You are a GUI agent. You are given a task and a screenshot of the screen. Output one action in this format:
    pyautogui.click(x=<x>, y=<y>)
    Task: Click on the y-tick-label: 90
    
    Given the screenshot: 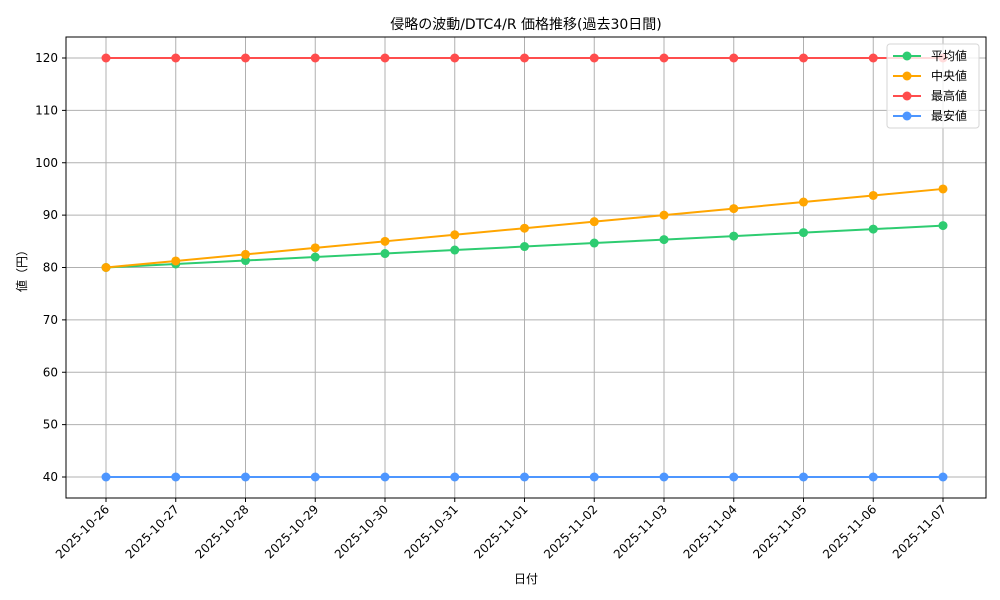 What is the action you would take?
    pyautogui.click(x=50, y=215)
    